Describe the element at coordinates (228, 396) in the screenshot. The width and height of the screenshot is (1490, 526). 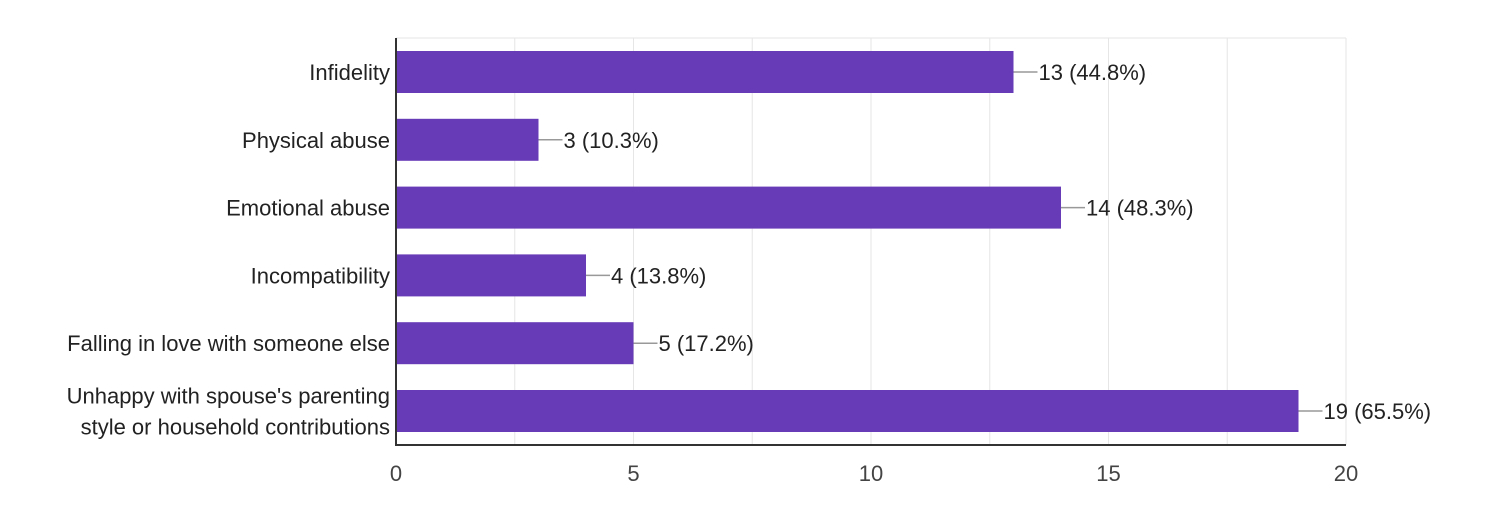
I see `category-label: Unhappy with spouse's parenting` at that location.